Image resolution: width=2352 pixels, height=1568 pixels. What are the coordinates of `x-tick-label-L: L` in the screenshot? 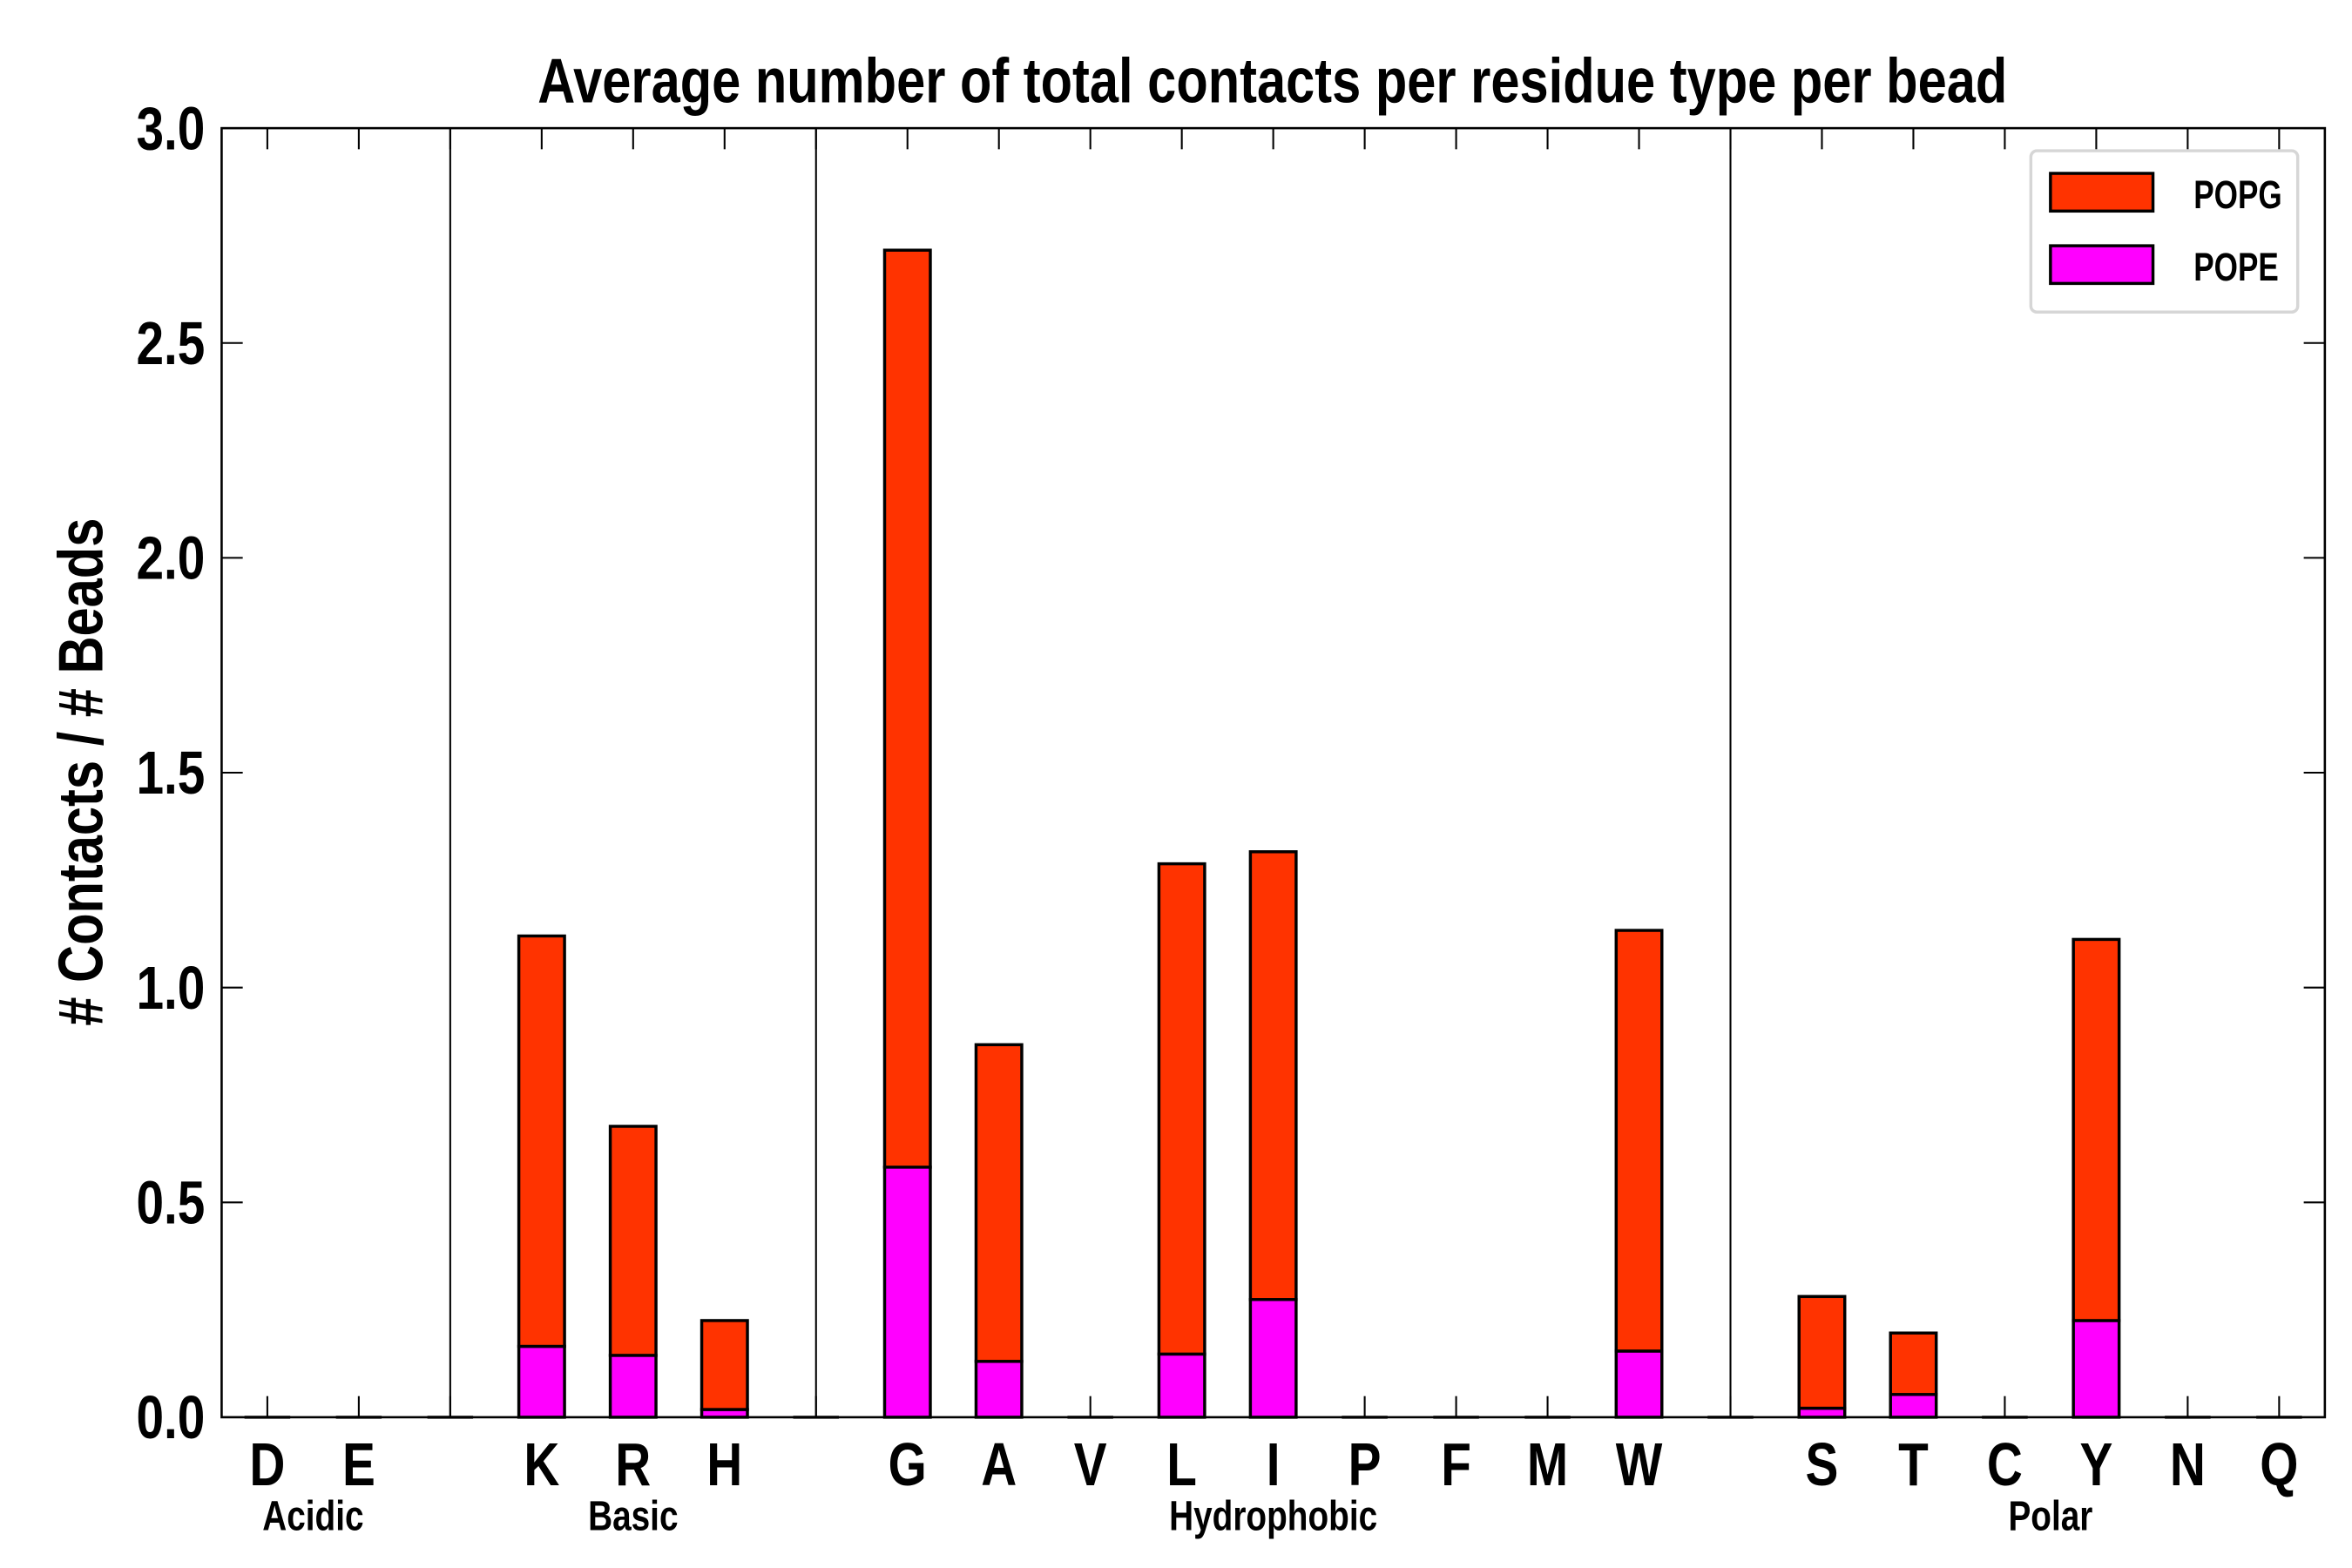 It's located at (1182, 1466).